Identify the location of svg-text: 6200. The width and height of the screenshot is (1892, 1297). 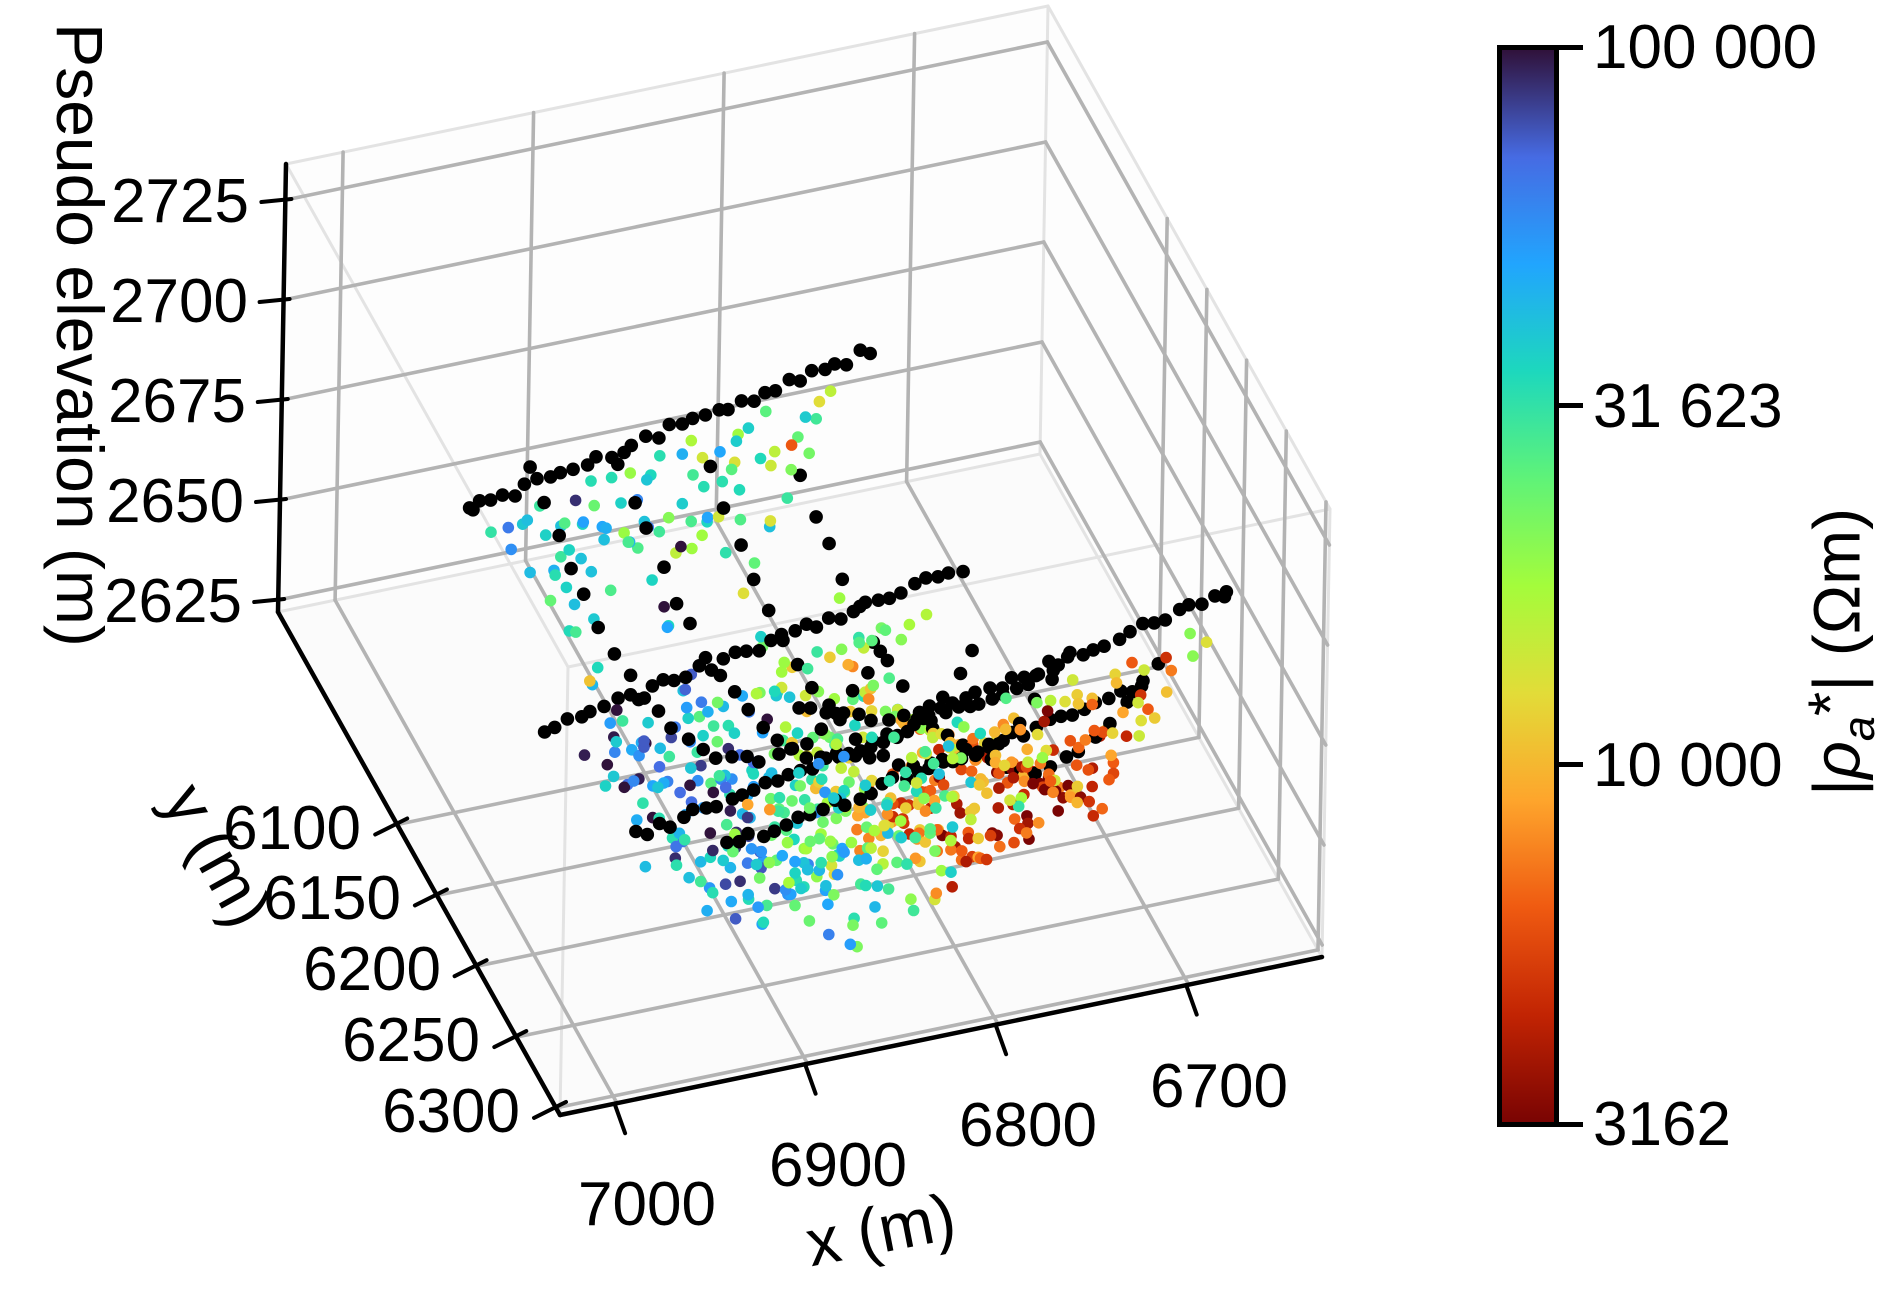
(372, 969).